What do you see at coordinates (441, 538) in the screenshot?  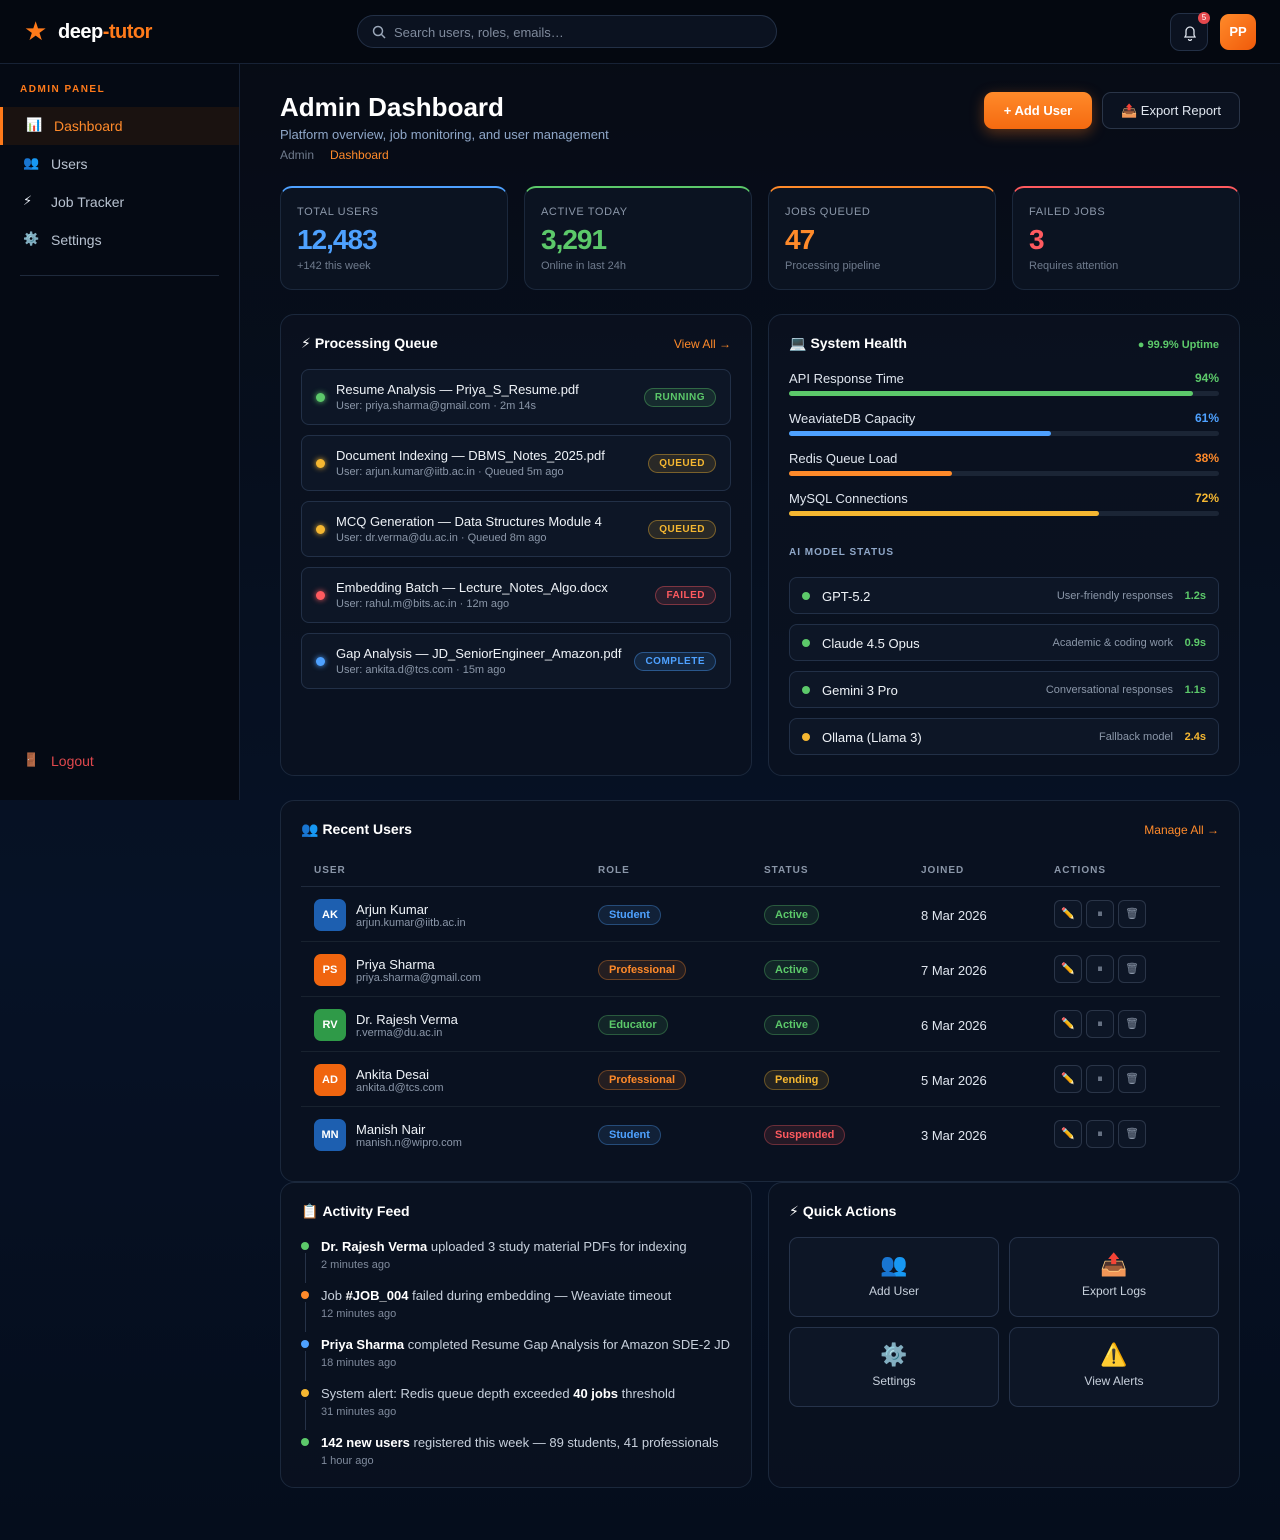 I see `job-meta: User: dr.verma@du.ac.in · Queued 8m ago` at bounding box center [441, 538].